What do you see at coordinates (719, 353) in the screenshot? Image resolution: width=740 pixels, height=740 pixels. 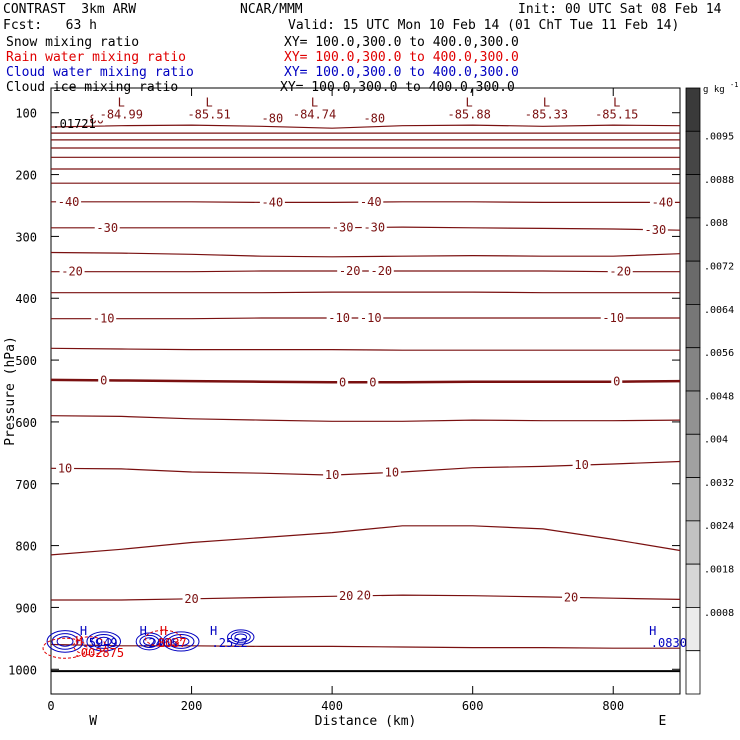 I see `colorbar-level: .0056` at bounding box center [719, 353].